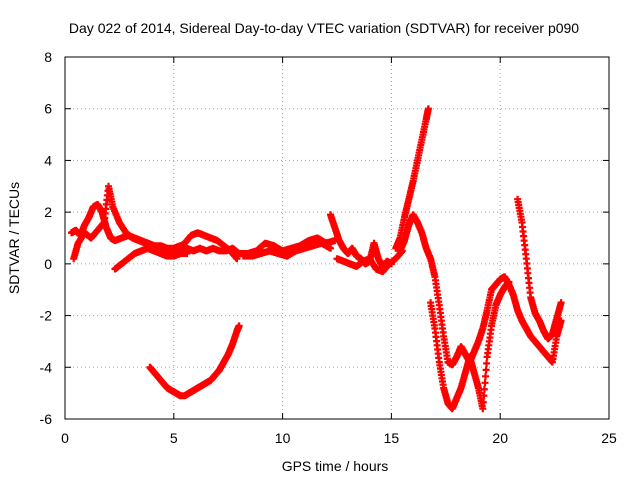  What do you see at coordinates (174, 438) in the screenshot?
I see `x-tick-label: 5` at bounding box center [174, 438].